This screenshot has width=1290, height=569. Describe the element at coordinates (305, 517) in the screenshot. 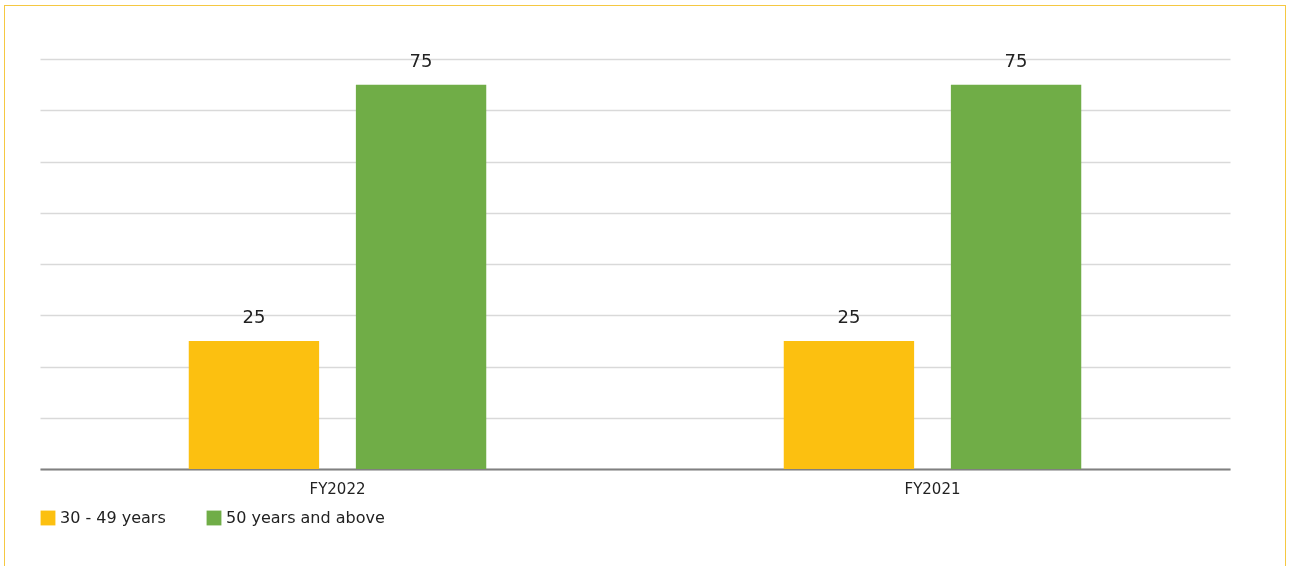

I see `legend-label: 50 years and above` at that location.